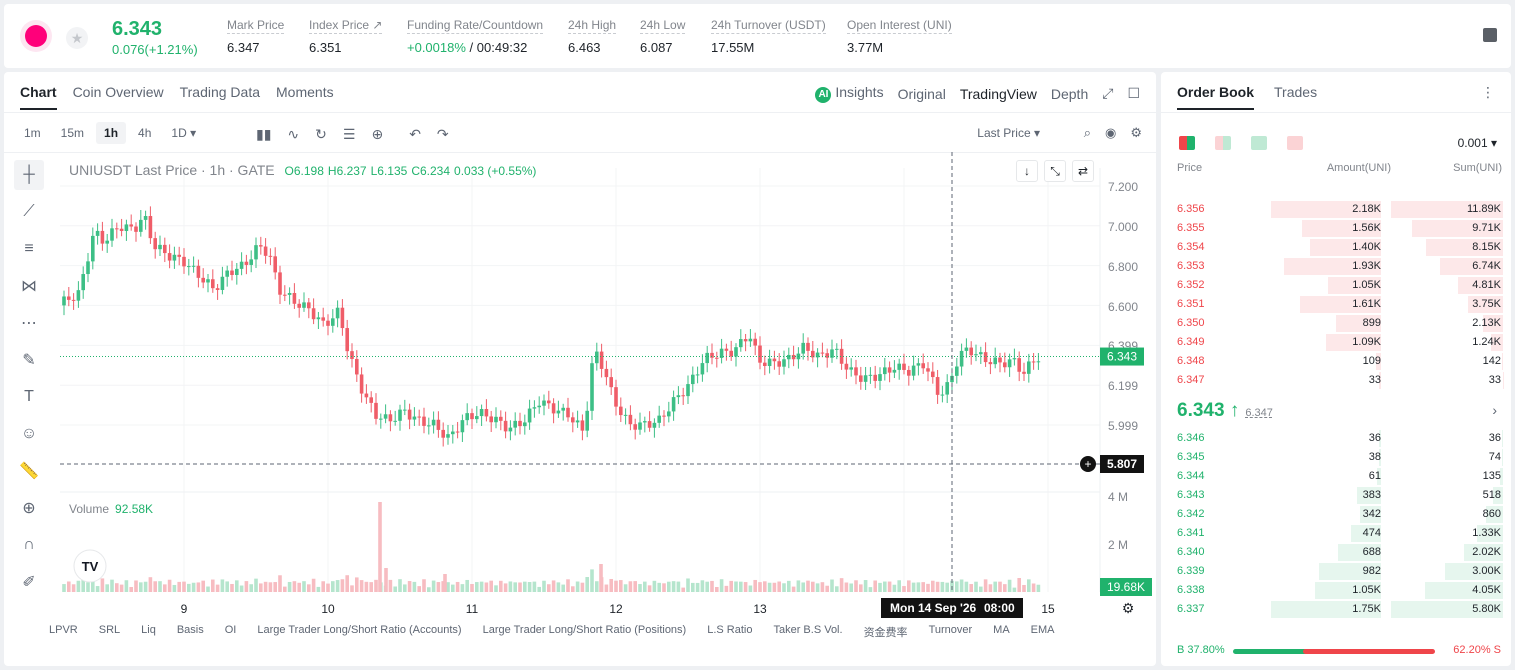 The width and height of the screenshot is (1515, 670). Describe the element at coordinates (1336, 361) in the screenshot. I see `ask-row: 6.348 109 142` at that location.